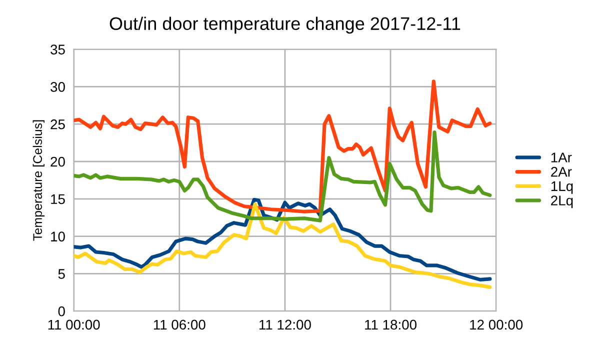  Describe the element at coordinates (496, 325) in the screenshot. I see `x-tick-label: 12 00:00` at that location.